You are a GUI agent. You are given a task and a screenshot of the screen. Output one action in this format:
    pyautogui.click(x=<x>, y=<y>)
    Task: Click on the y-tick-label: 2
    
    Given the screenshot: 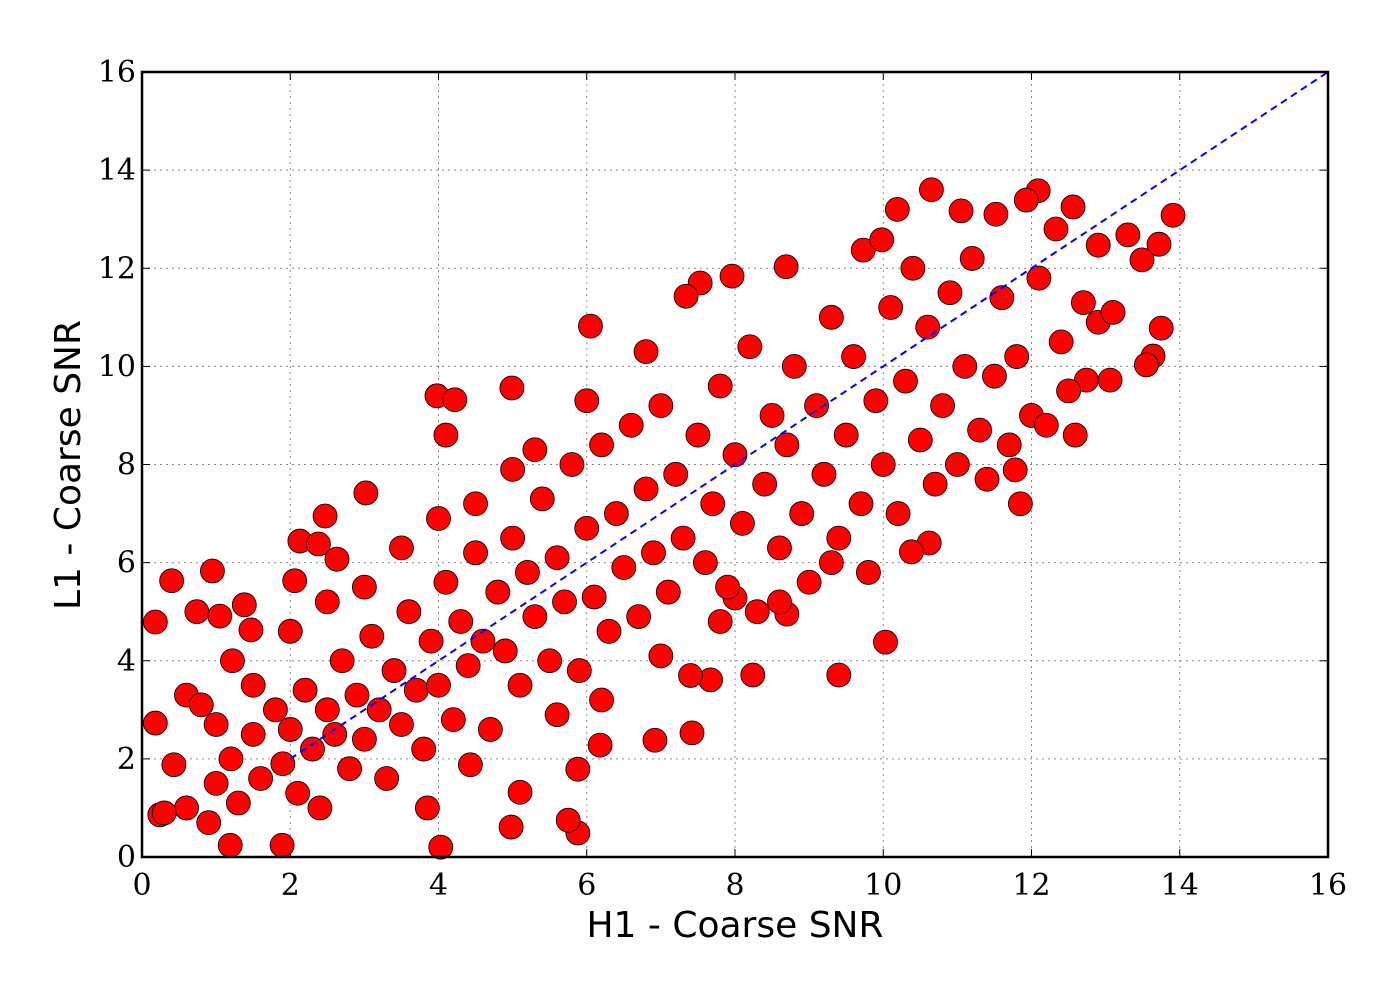 What is the action you would take?
    pyautogui.click(x=126, y=759)
    